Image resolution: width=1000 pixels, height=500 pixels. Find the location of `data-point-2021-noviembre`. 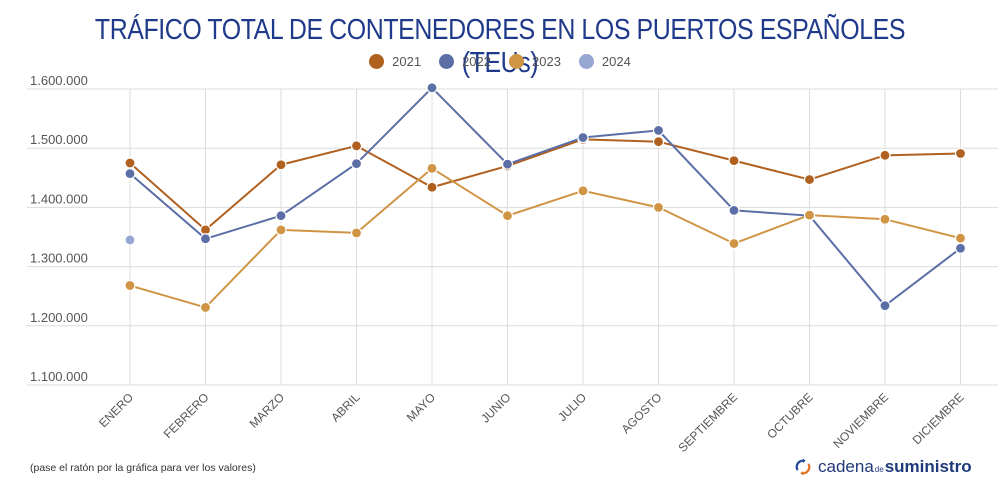

data-point-2021-noviembre is located at coordinates (885, 155).